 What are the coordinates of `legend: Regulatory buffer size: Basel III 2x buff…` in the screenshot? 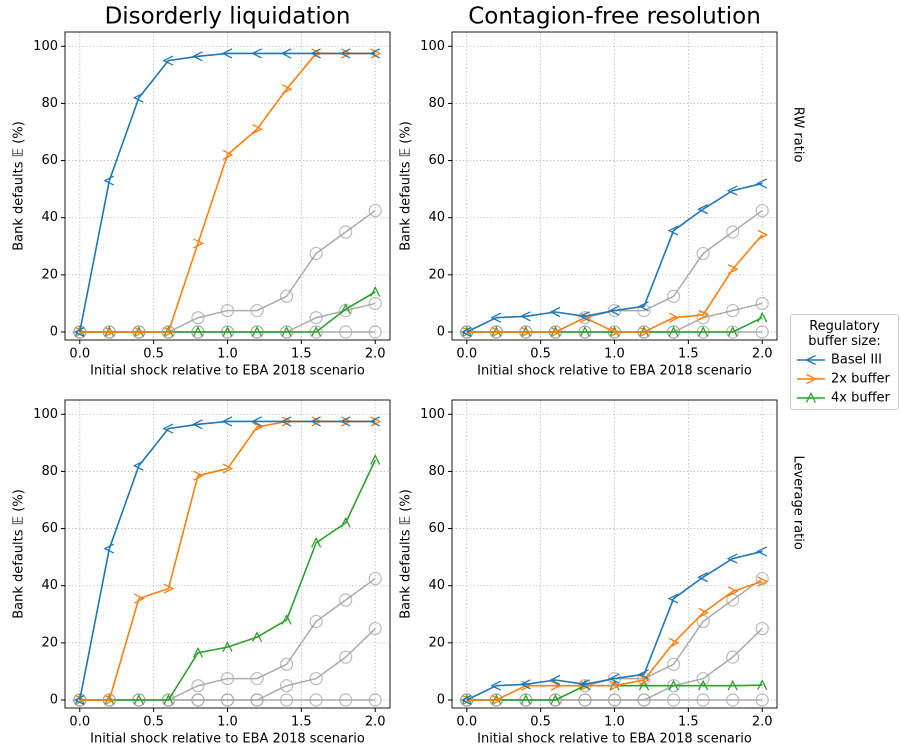 It's located at (844, 362).